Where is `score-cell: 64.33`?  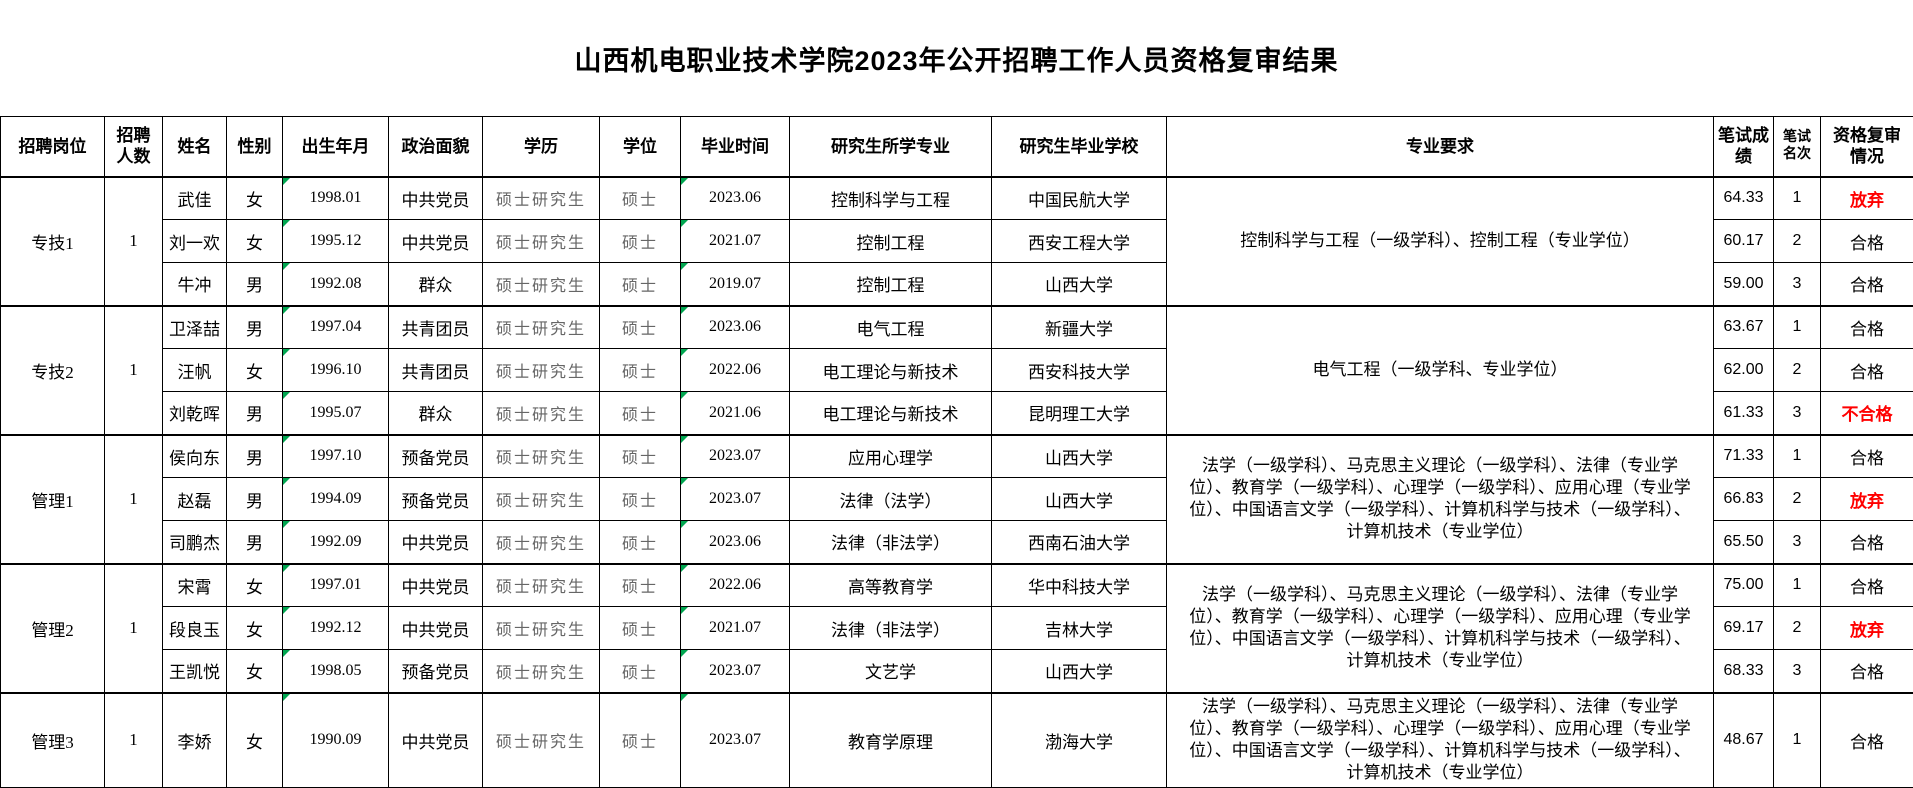 score-cell: 64.33 is located at coordinates (1744, 198).